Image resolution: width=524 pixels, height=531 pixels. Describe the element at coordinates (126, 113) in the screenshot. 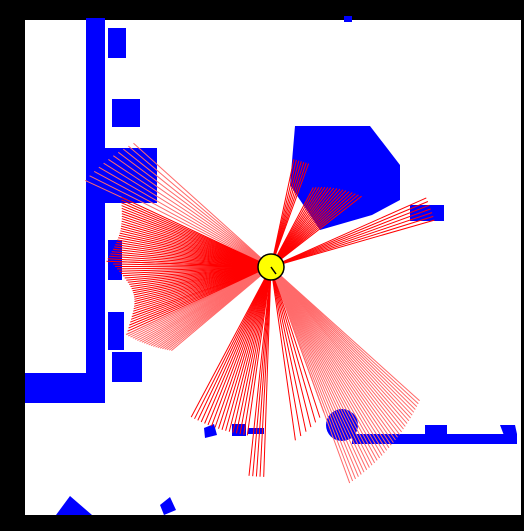

I see `block-top-mid` at that location.